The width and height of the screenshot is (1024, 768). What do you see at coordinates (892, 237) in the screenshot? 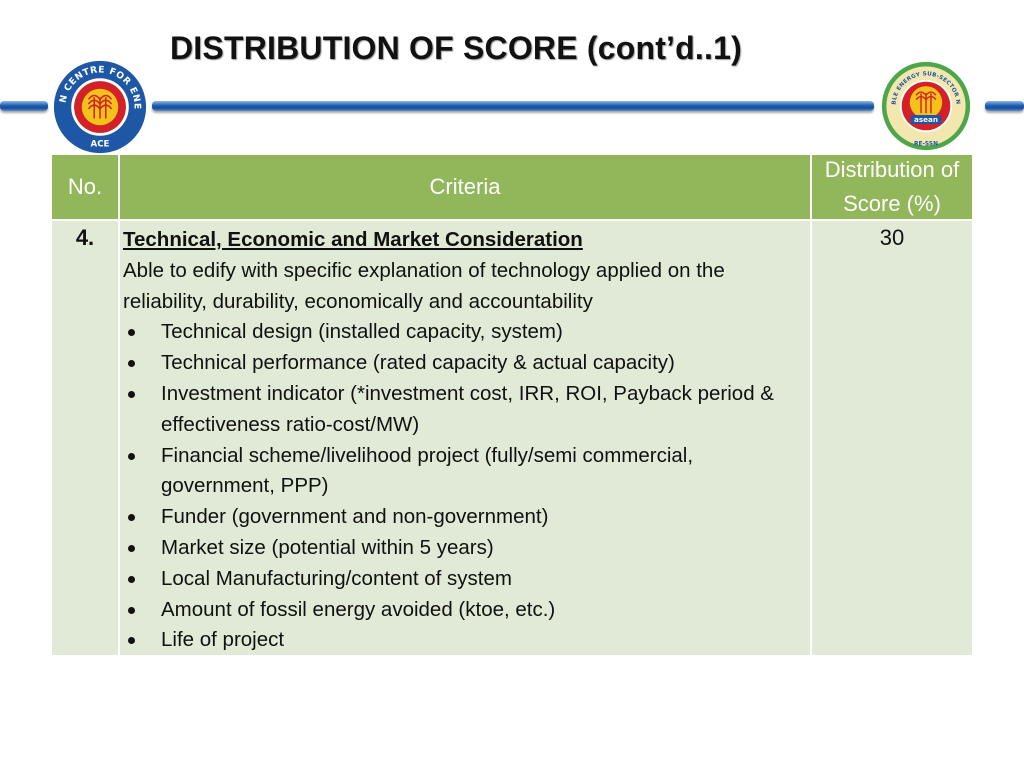
I see `score-value: 30` at bounding box center [892, 237].